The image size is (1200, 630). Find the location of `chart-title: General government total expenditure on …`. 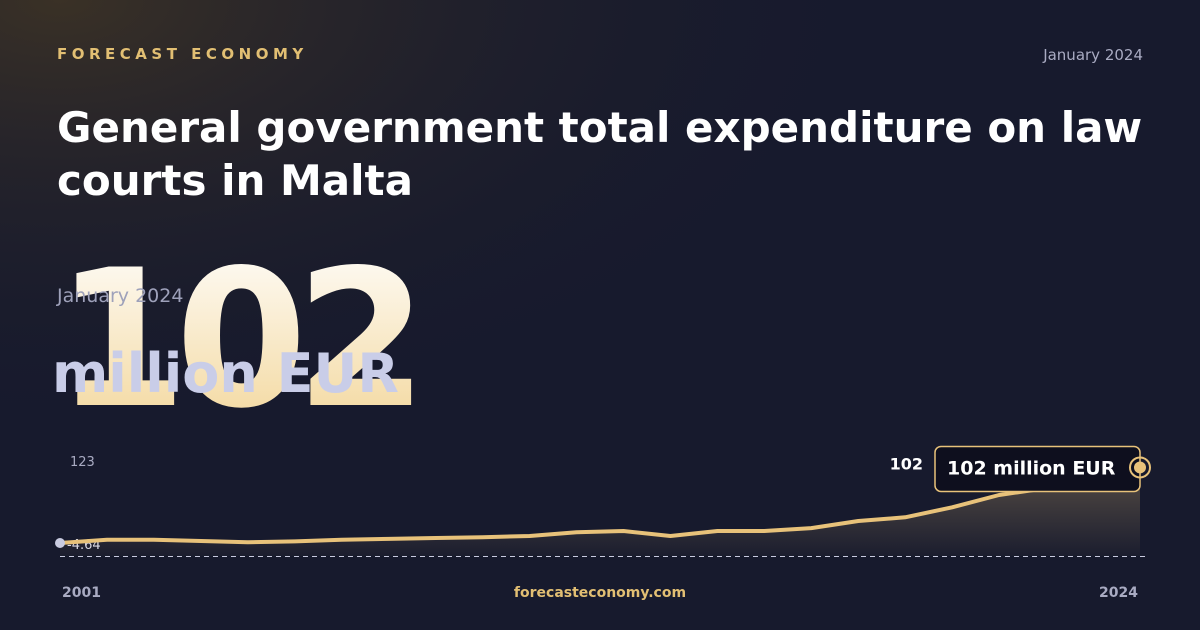

chart-title: General government total expenditure on … is located at coordinates (607, 154).